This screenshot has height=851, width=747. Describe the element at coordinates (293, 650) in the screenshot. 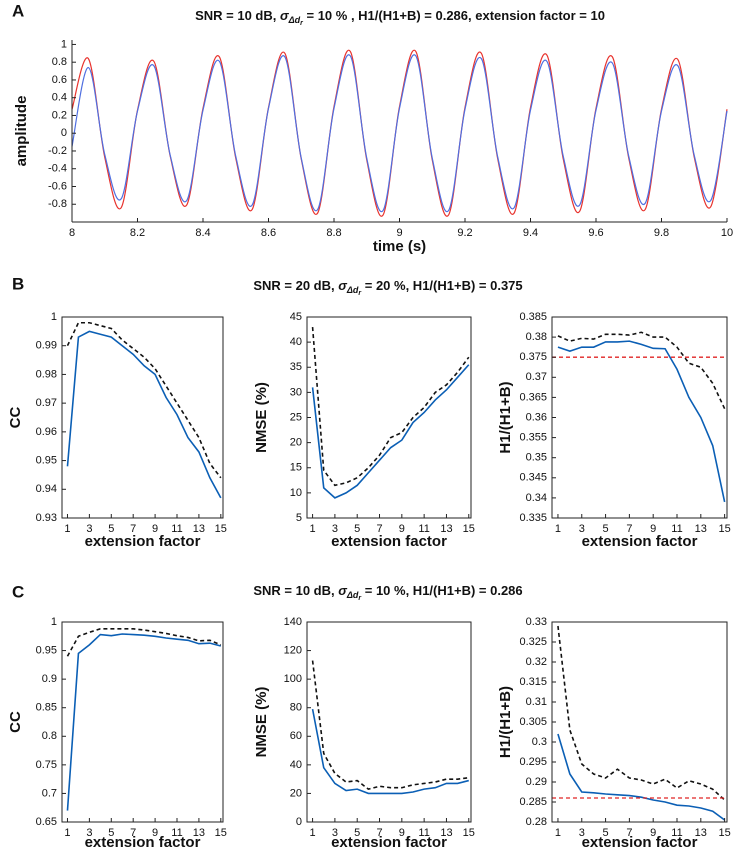

I see `y-tick-label: 120` at that location.